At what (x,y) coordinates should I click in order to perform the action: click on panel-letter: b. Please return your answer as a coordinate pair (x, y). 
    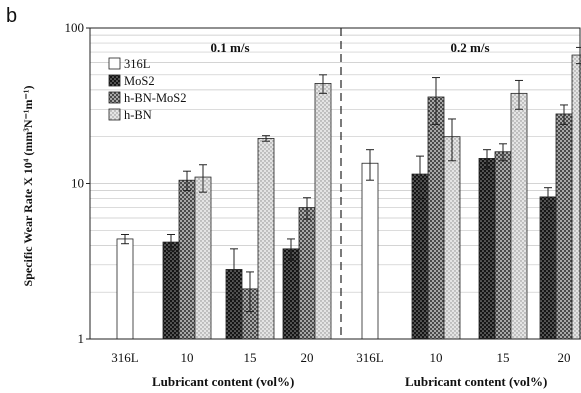
    Looking at the image, I should click on (11, 16).